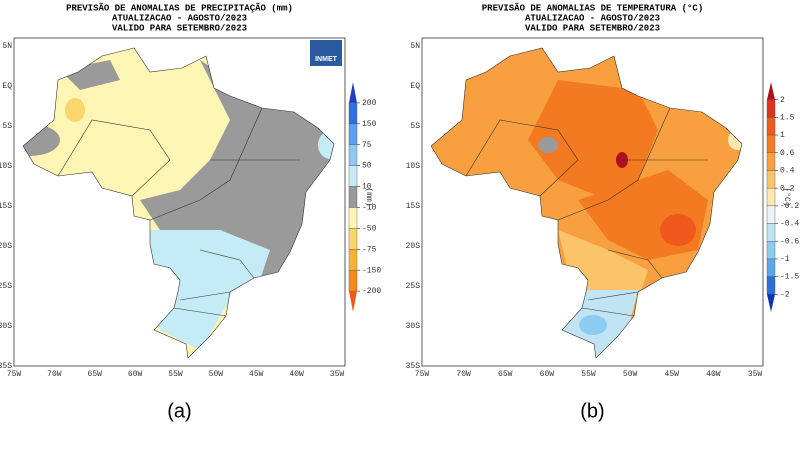 This screenshot has width=800, height=450. Describe the element at coordinates (371, 270) in the screenshot. I see `colorbar-label: -150` at that location.